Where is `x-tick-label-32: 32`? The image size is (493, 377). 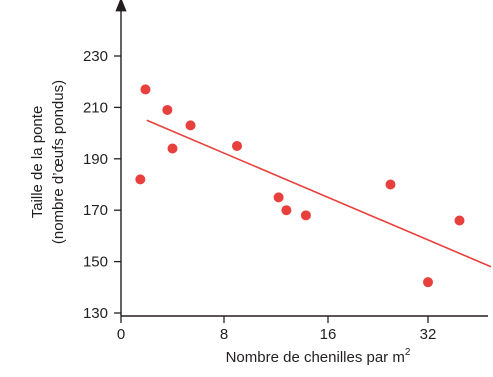 x-tick-label-32: 32 is located at coordinates (428, 334).